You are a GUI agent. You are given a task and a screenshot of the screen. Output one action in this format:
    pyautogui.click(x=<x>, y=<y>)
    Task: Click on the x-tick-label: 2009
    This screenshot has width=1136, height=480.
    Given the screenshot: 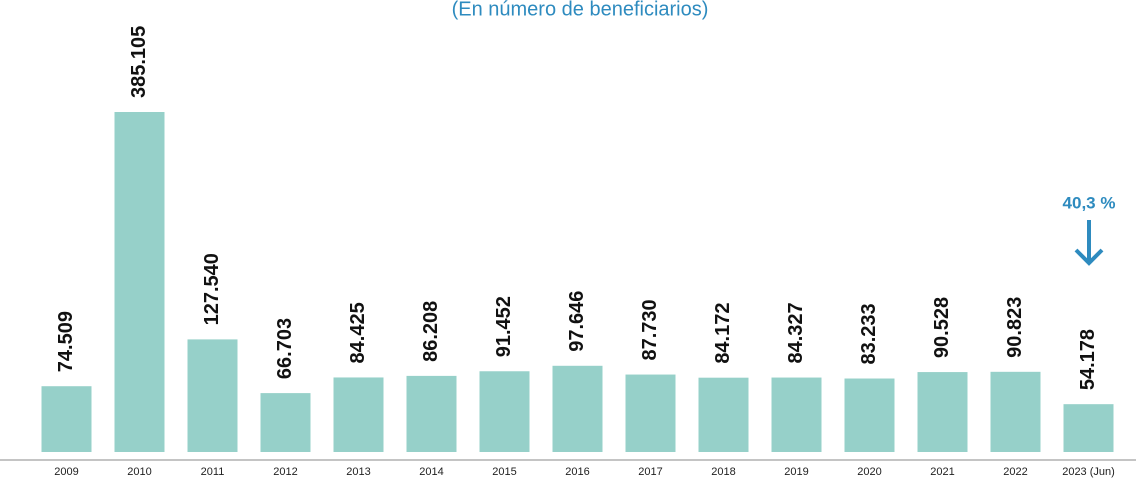 What is the action you would take?
    pyautogui.click(x=66, y=472)
    